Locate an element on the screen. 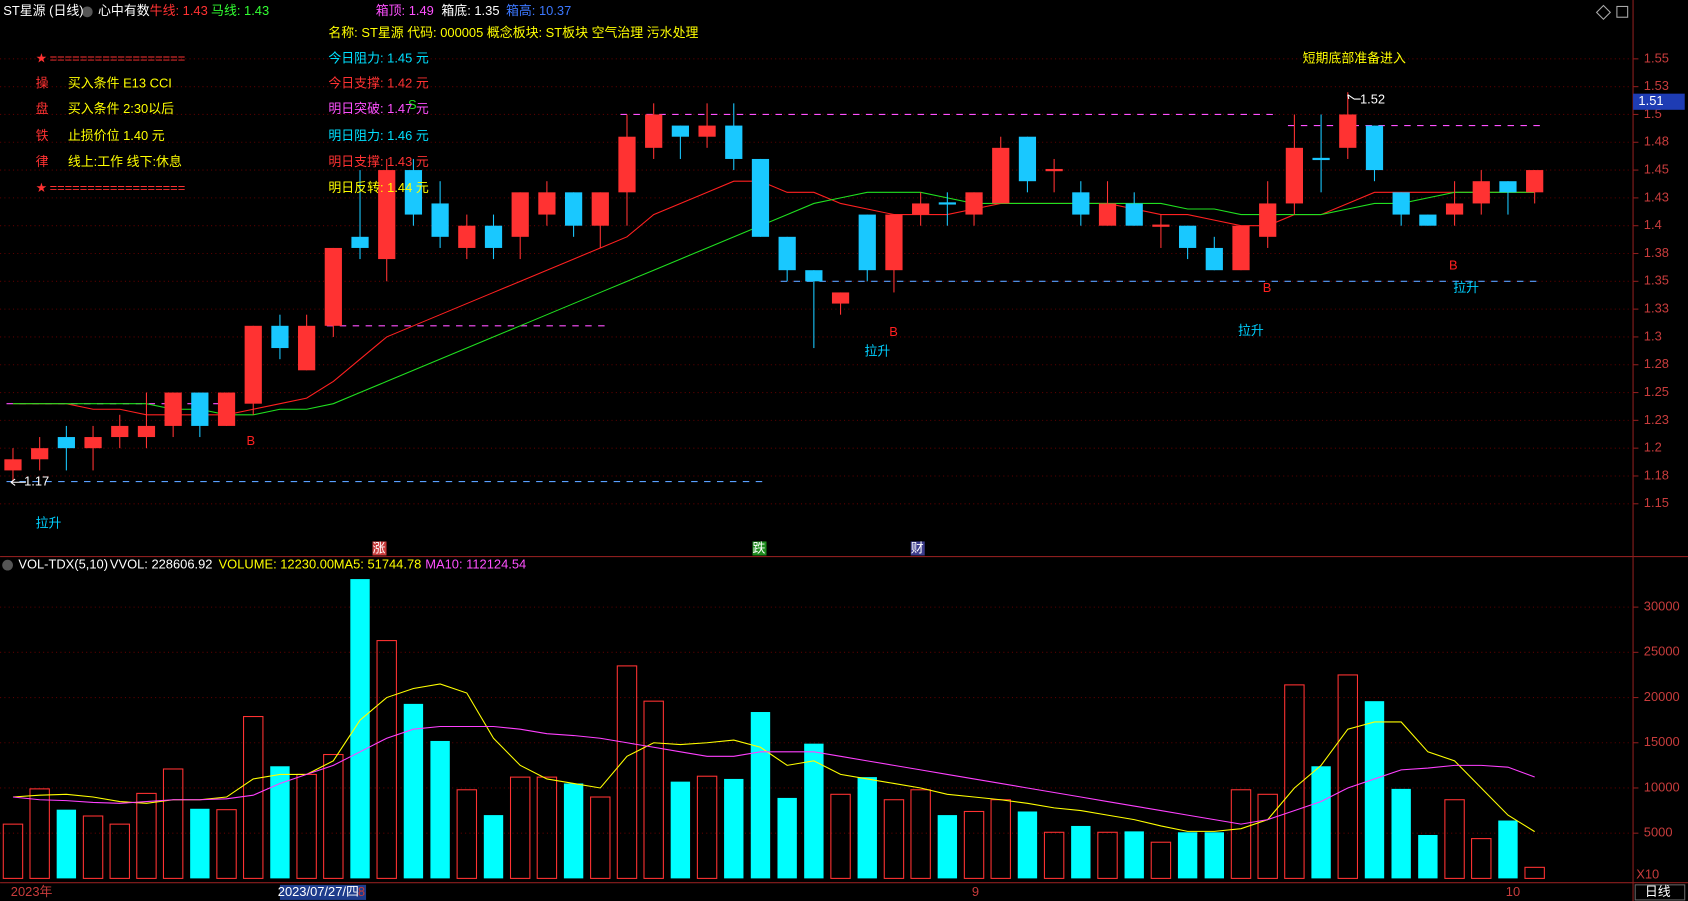  icon-square is located at coordinates (1622, 11).